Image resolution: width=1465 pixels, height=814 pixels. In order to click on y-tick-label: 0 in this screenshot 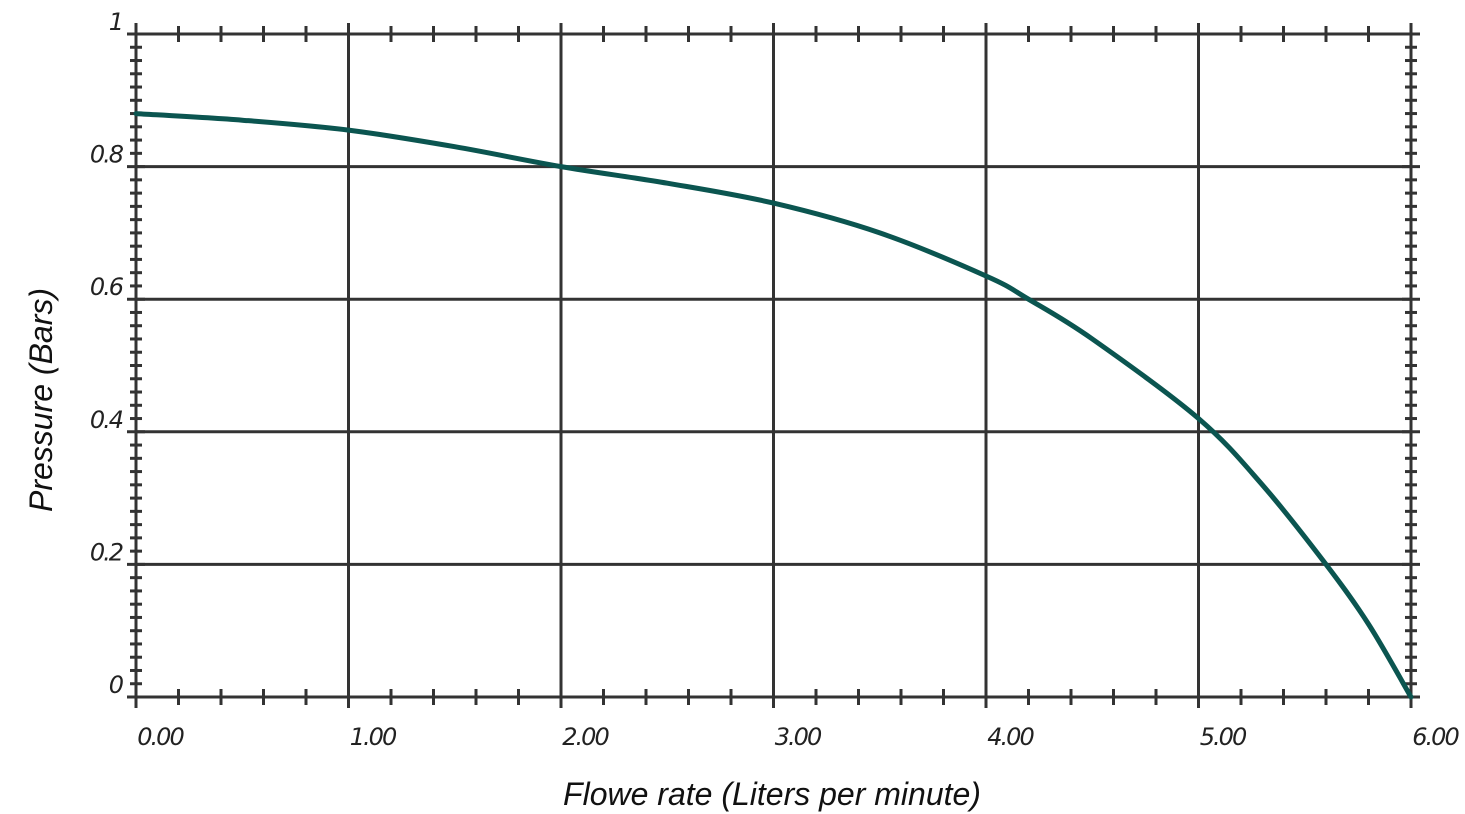, I will do `click(116, 685)`.